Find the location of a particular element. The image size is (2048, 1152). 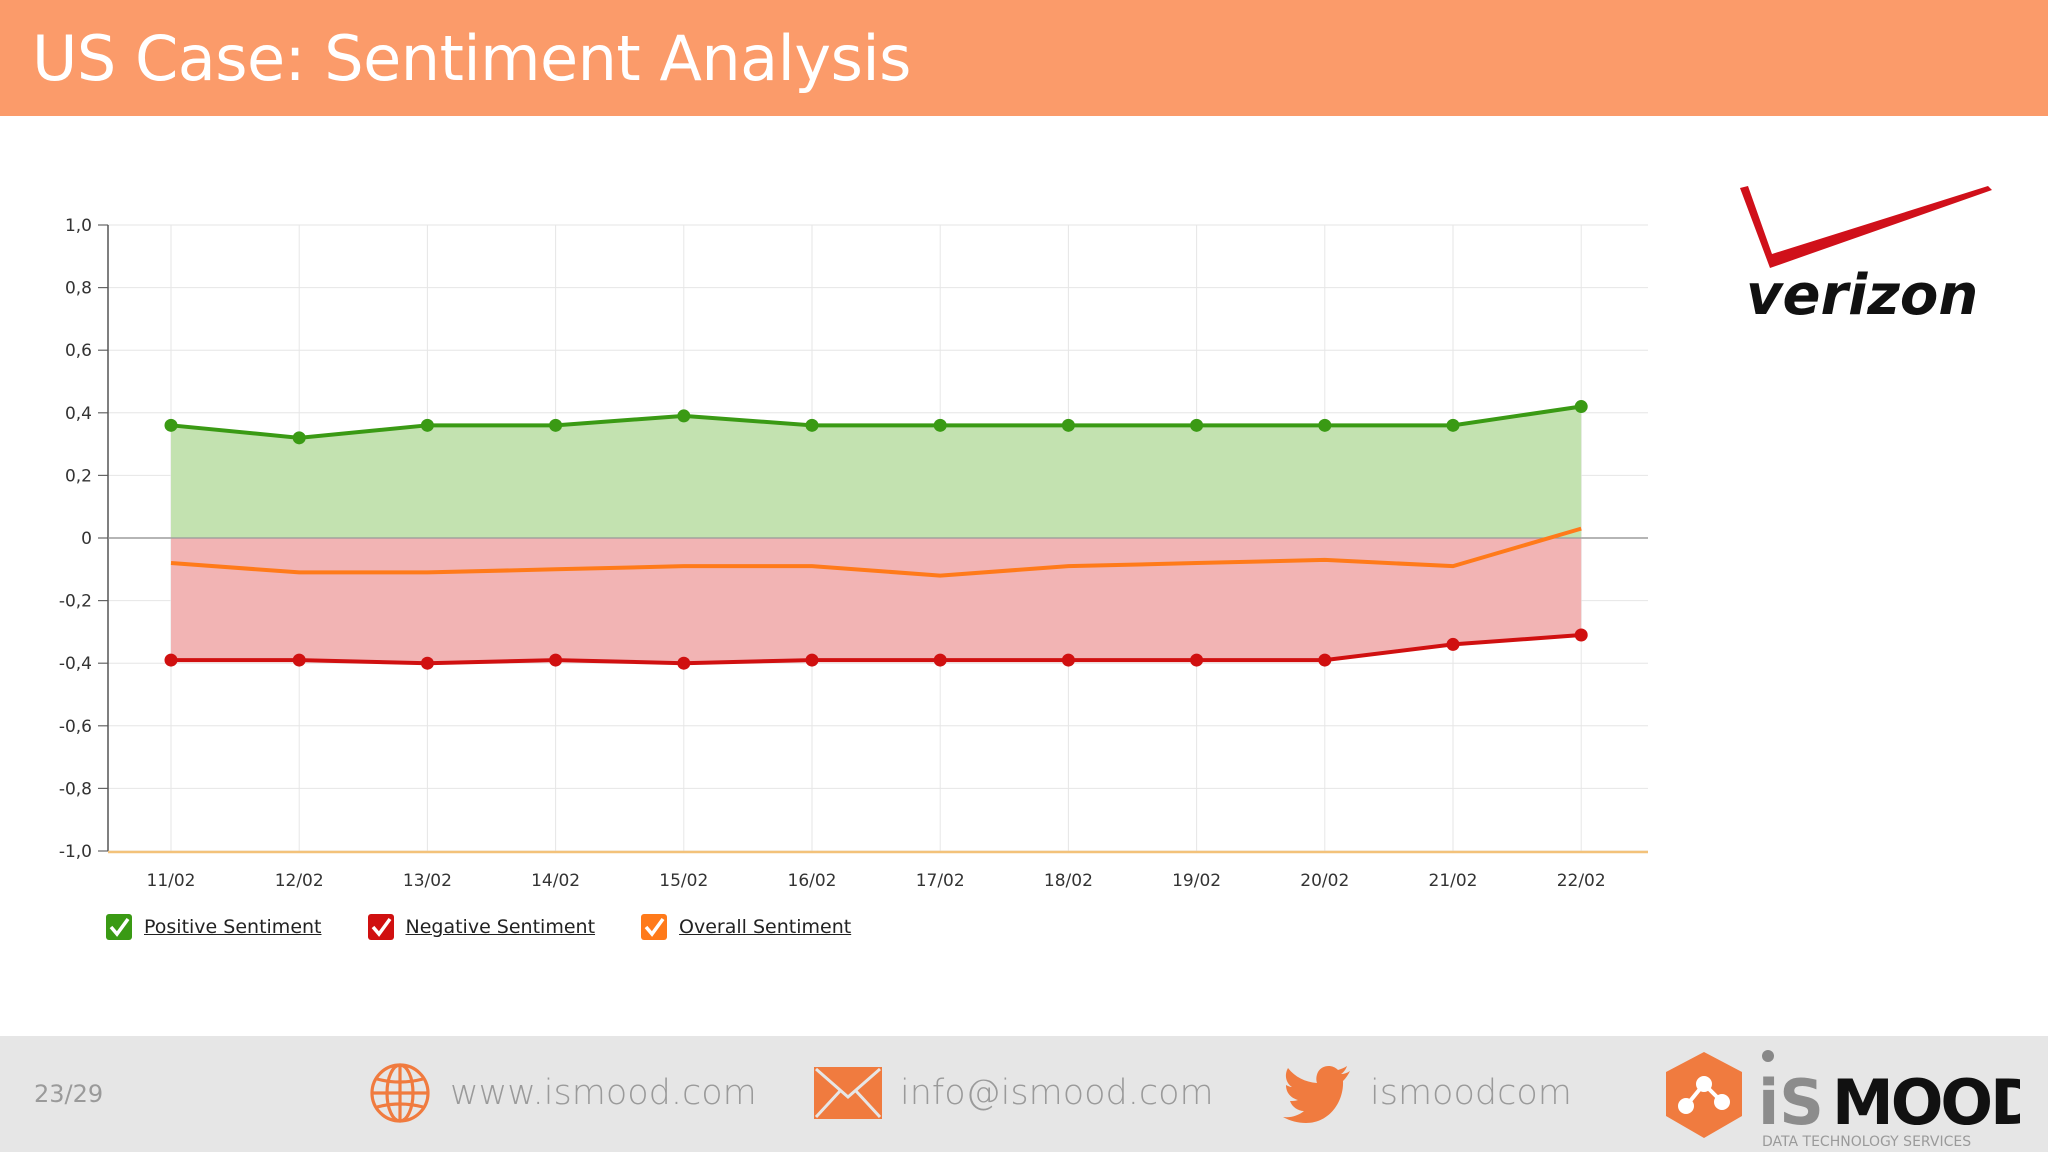

ismood-logo: iS MOOD DATA TECHNOLOGY SERVICES is located at coordinates (1843, 1099).